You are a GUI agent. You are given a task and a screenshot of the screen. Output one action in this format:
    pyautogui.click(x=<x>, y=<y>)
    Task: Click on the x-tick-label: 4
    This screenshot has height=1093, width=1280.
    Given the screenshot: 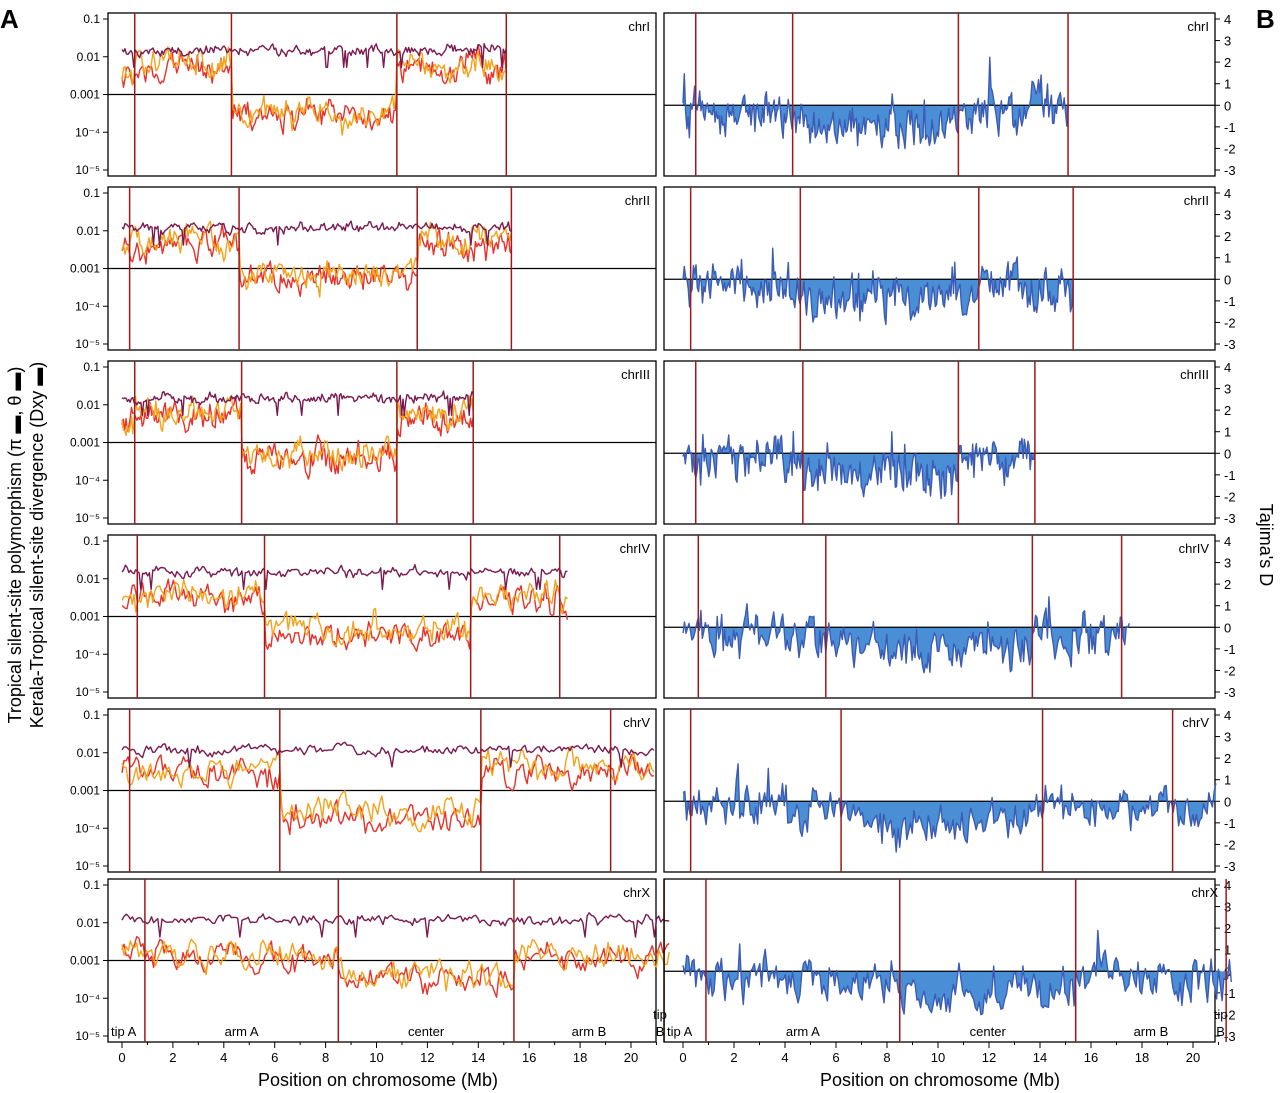 What is the action you would take?
    pyautogui.click(x=223, y=1057)
    